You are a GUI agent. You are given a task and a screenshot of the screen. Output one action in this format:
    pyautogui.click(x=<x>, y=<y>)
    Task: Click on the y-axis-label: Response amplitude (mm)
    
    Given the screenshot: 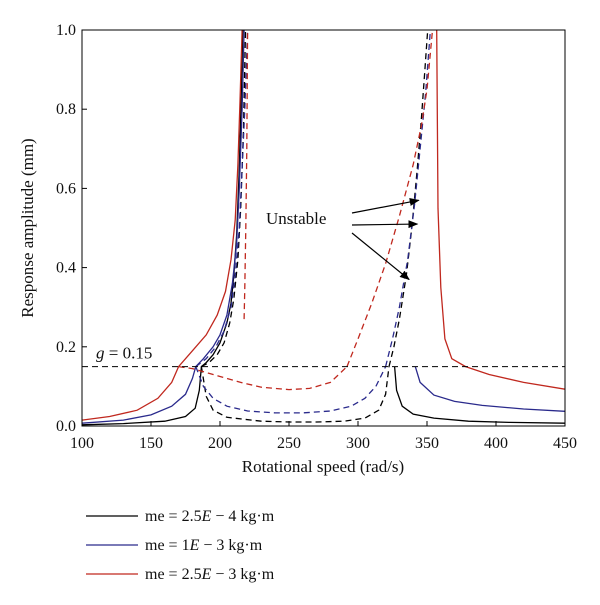 What is the action you would take?
    pyautogui.click(x=27, y=227)
    